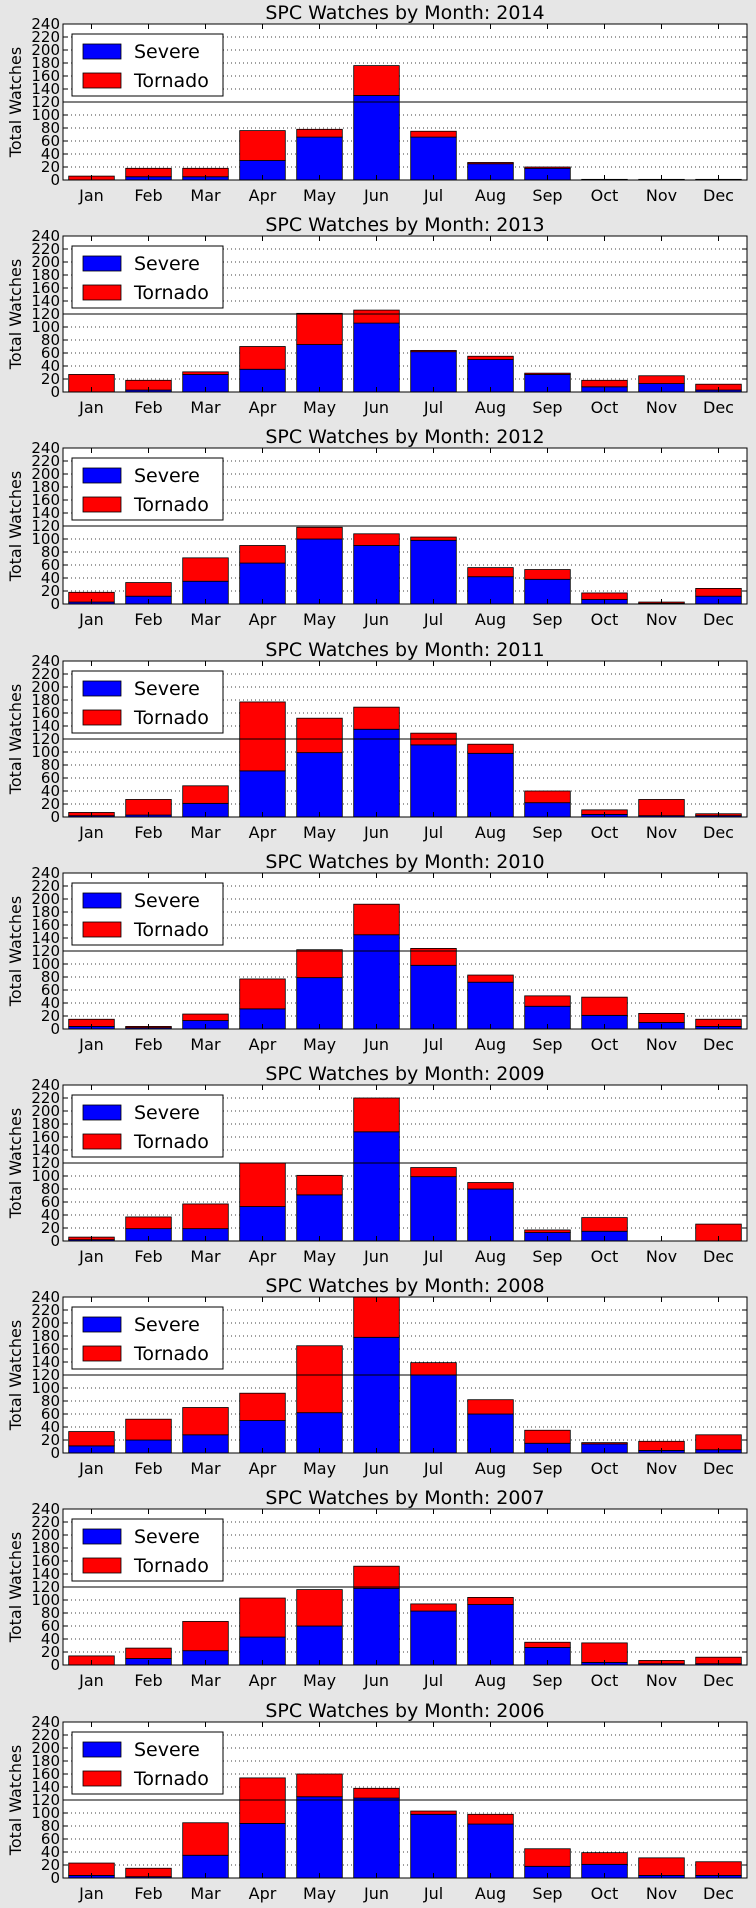 This screenshot has width=756, height=1908. I want to click on legend-swatch-tornado, so click(102, 1353).